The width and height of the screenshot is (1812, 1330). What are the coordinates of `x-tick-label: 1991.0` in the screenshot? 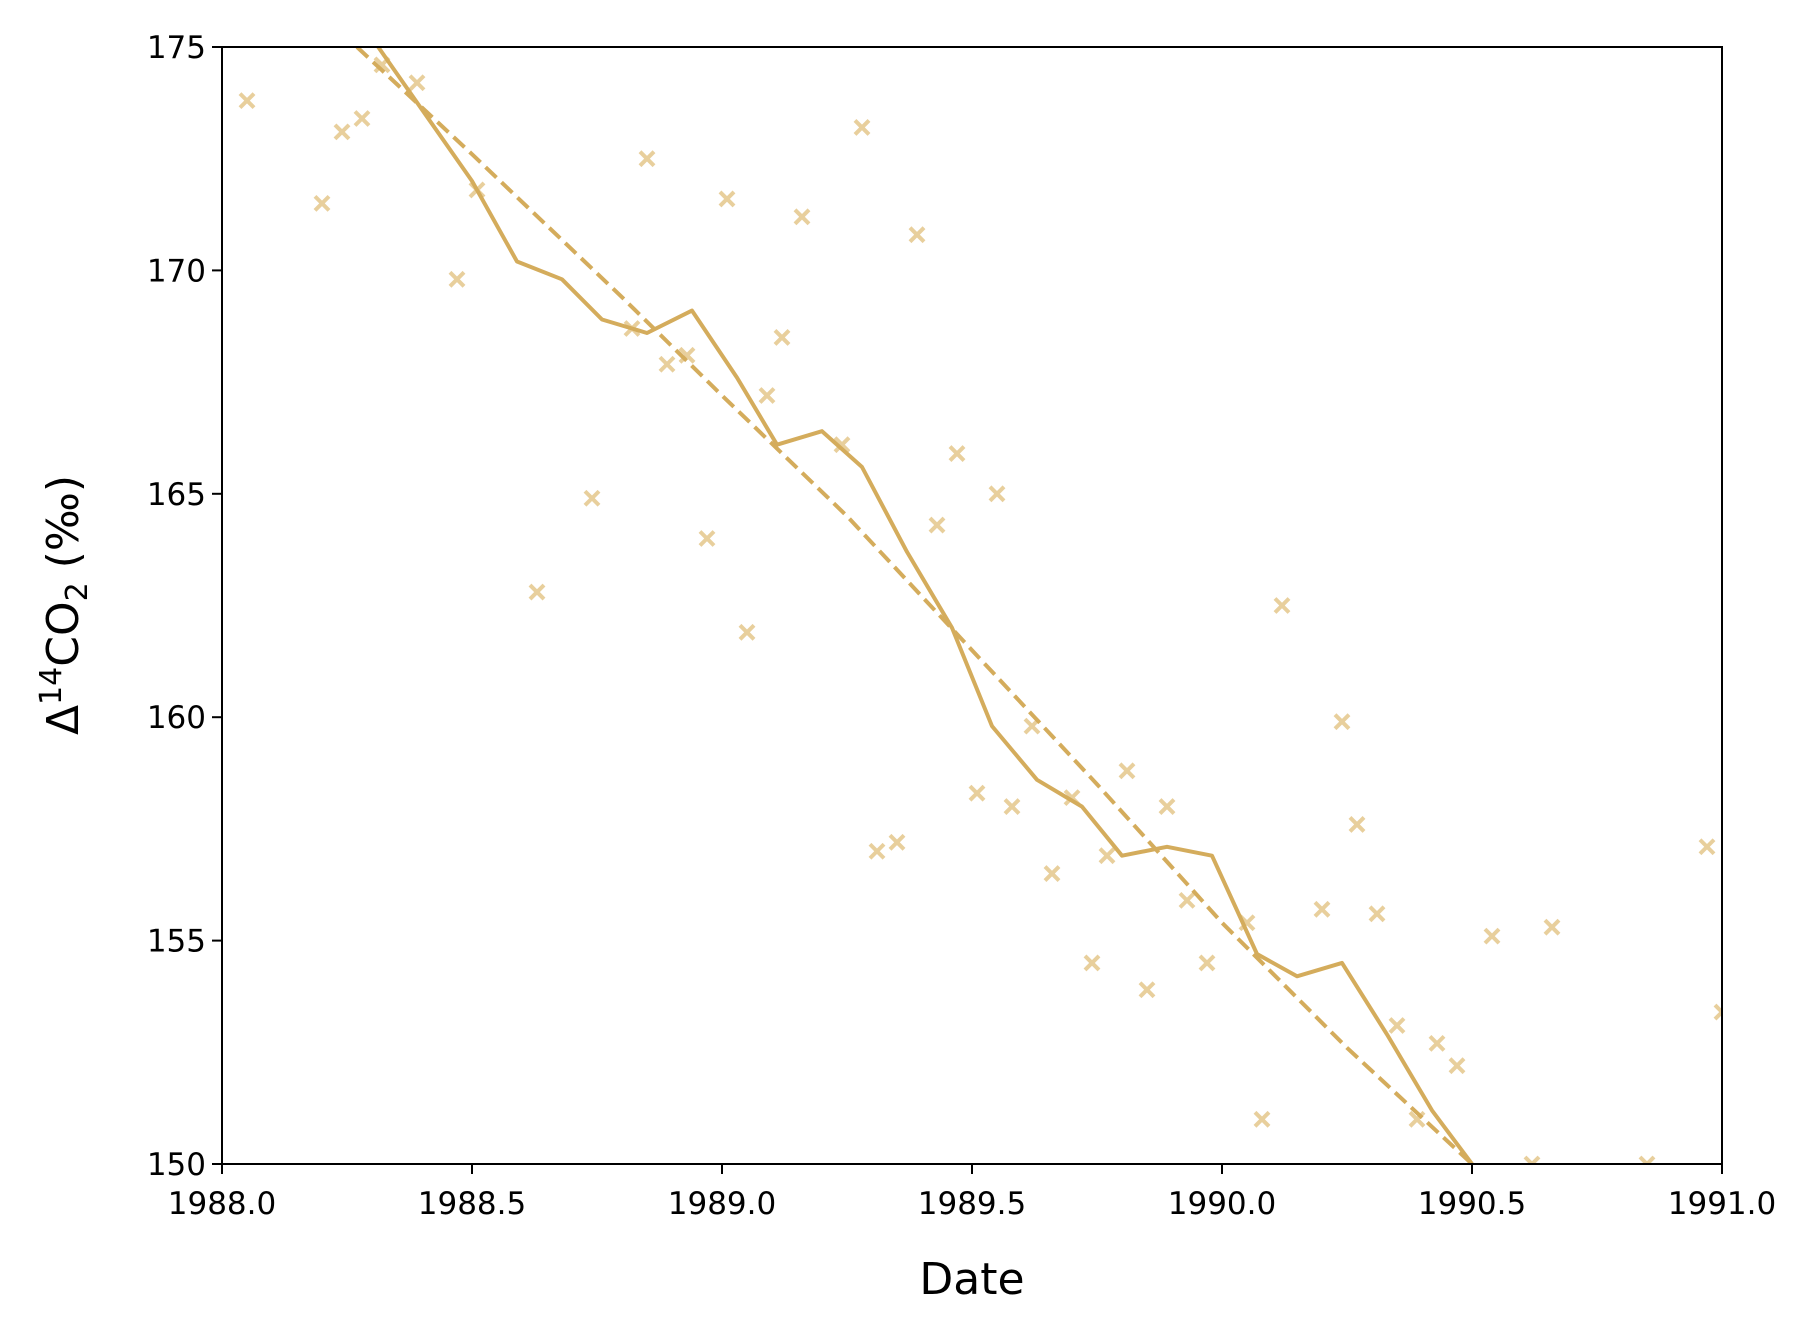 It's located at (1722, 1204).